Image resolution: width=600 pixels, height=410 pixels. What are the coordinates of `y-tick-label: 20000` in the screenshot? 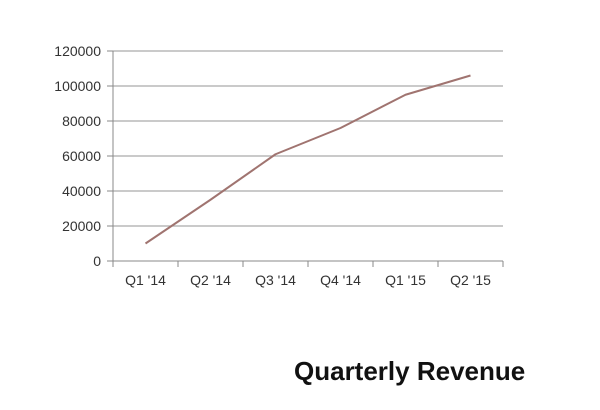 It's located at (81, 226).